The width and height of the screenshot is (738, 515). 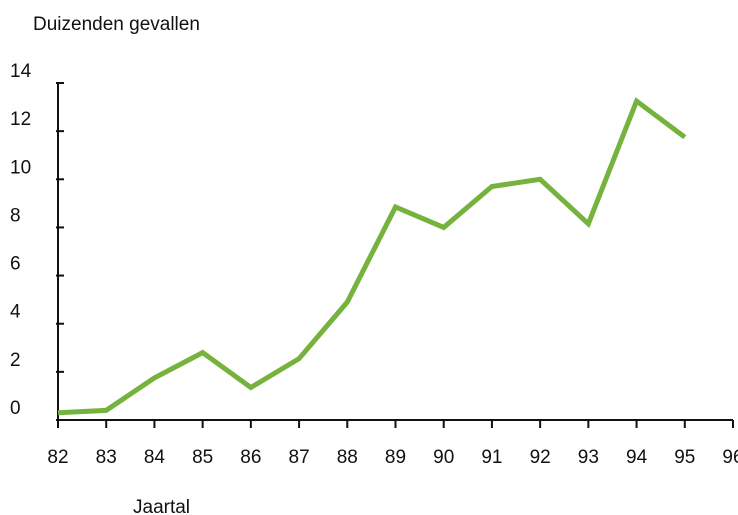 I want to click on x-tick-label: 88, so click(x=347, y=457).